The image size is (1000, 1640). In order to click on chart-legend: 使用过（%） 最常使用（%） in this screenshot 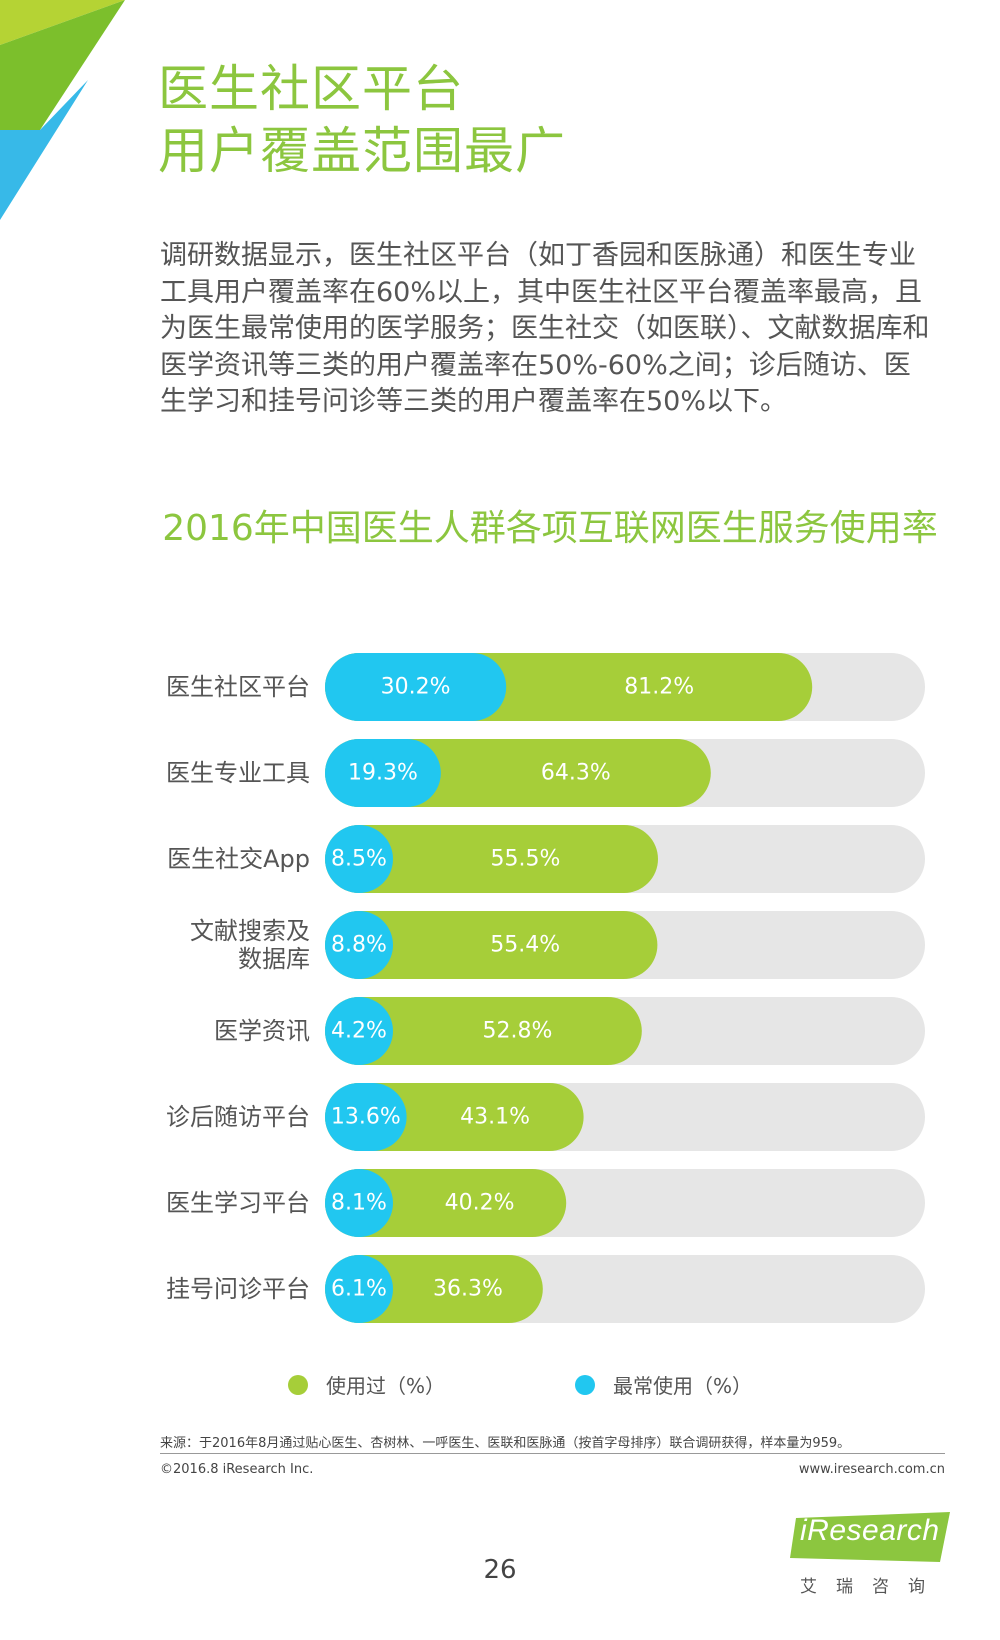, I will do `click(520, 1384)`.